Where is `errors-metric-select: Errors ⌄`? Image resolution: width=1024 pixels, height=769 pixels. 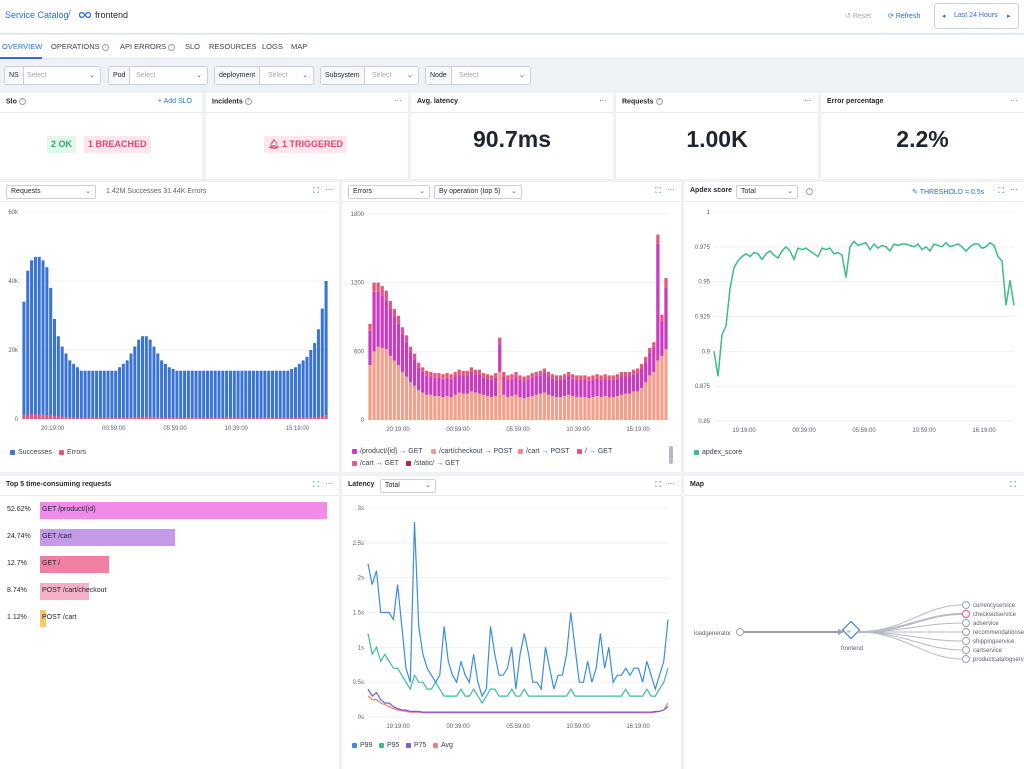 errors-metric-select: Errors ⌄ is located at coordinates (389, 192).